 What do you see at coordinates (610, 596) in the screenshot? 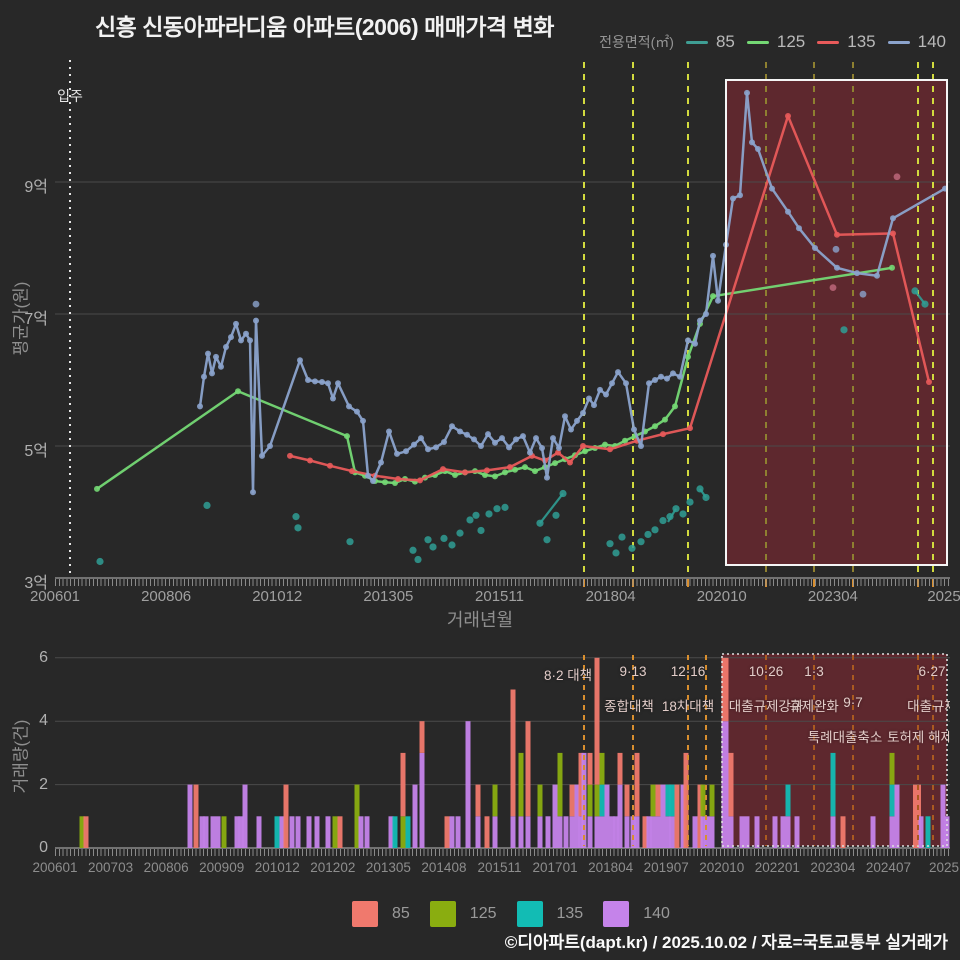
I see `price-x-tick-label: 201804` at bounding box center [610, 596].